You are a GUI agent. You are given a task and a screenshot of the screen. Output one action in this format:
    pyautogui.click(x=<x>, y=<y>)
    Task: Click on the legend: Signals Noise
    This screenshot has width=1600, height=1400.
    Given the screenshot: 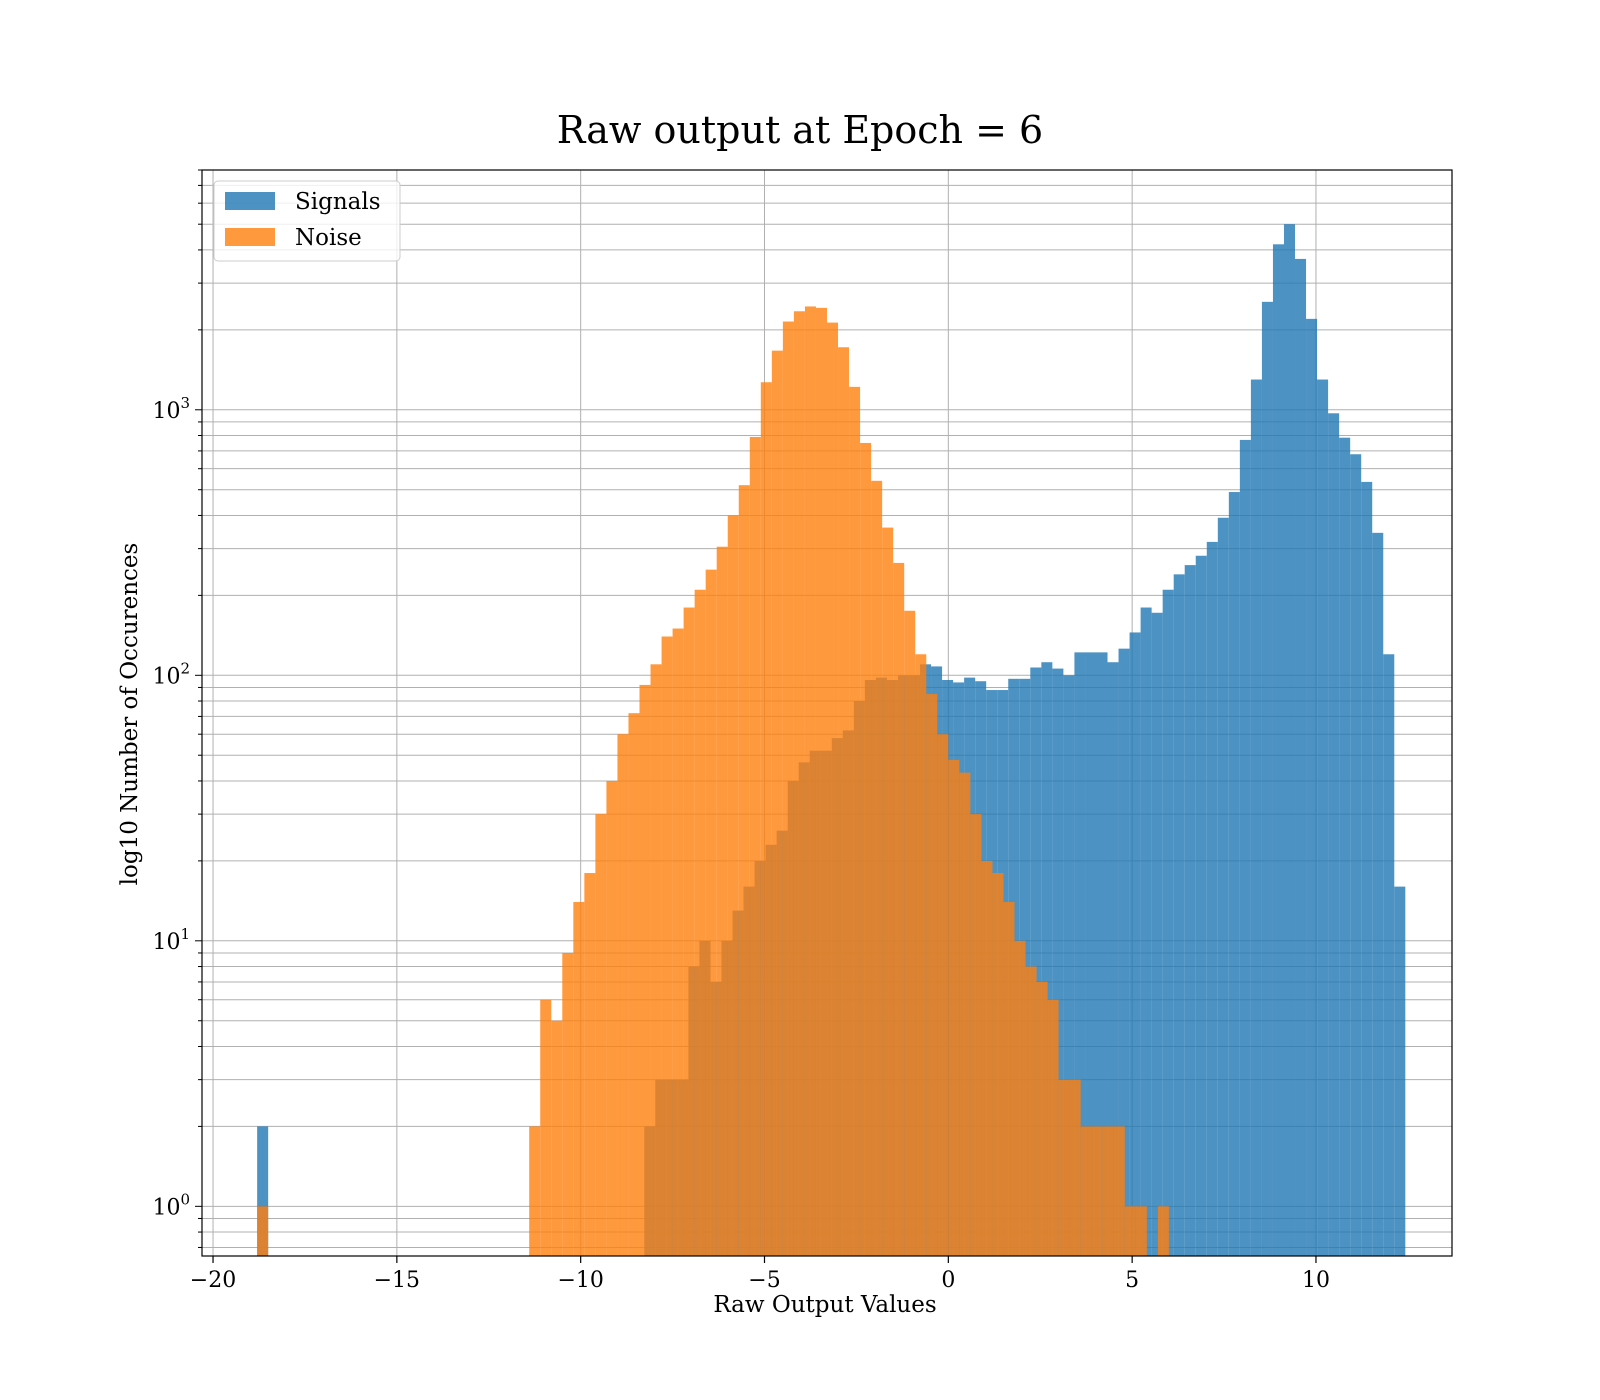 What is the action you would take?
    pyautogui.click(x=307, y=221)
    